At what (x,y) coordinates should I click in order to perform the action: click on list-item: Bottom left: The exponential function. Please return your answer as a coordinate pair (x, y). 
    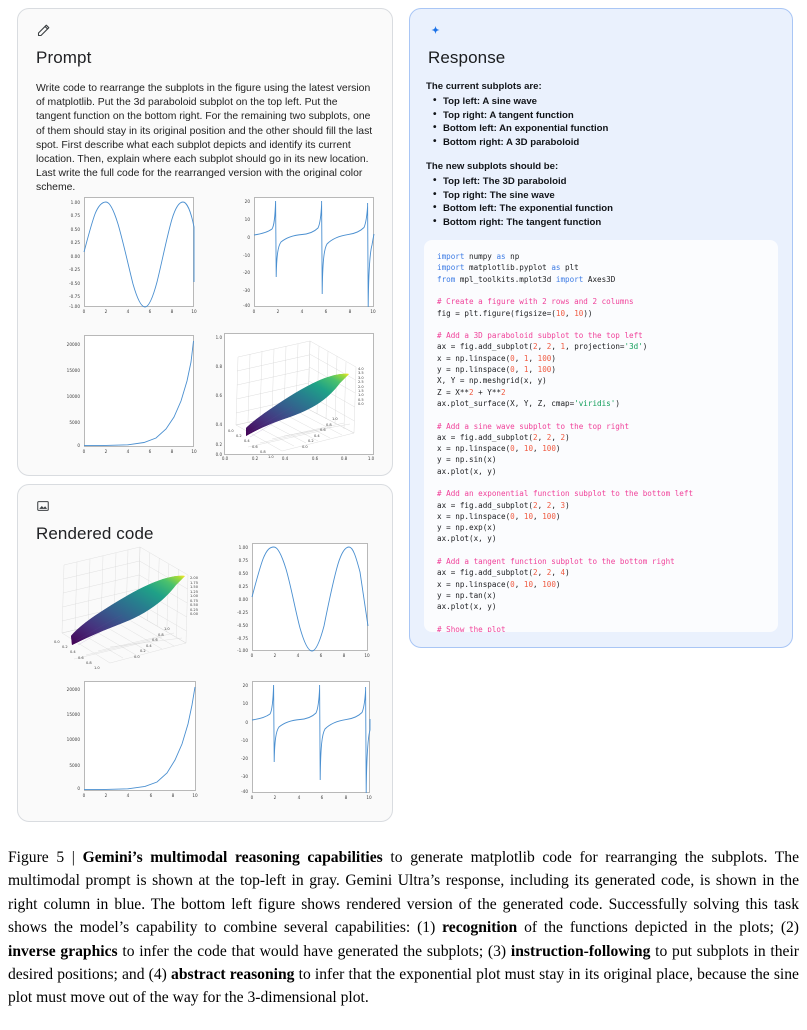
    Looking at the image, I should click on (604, 208).